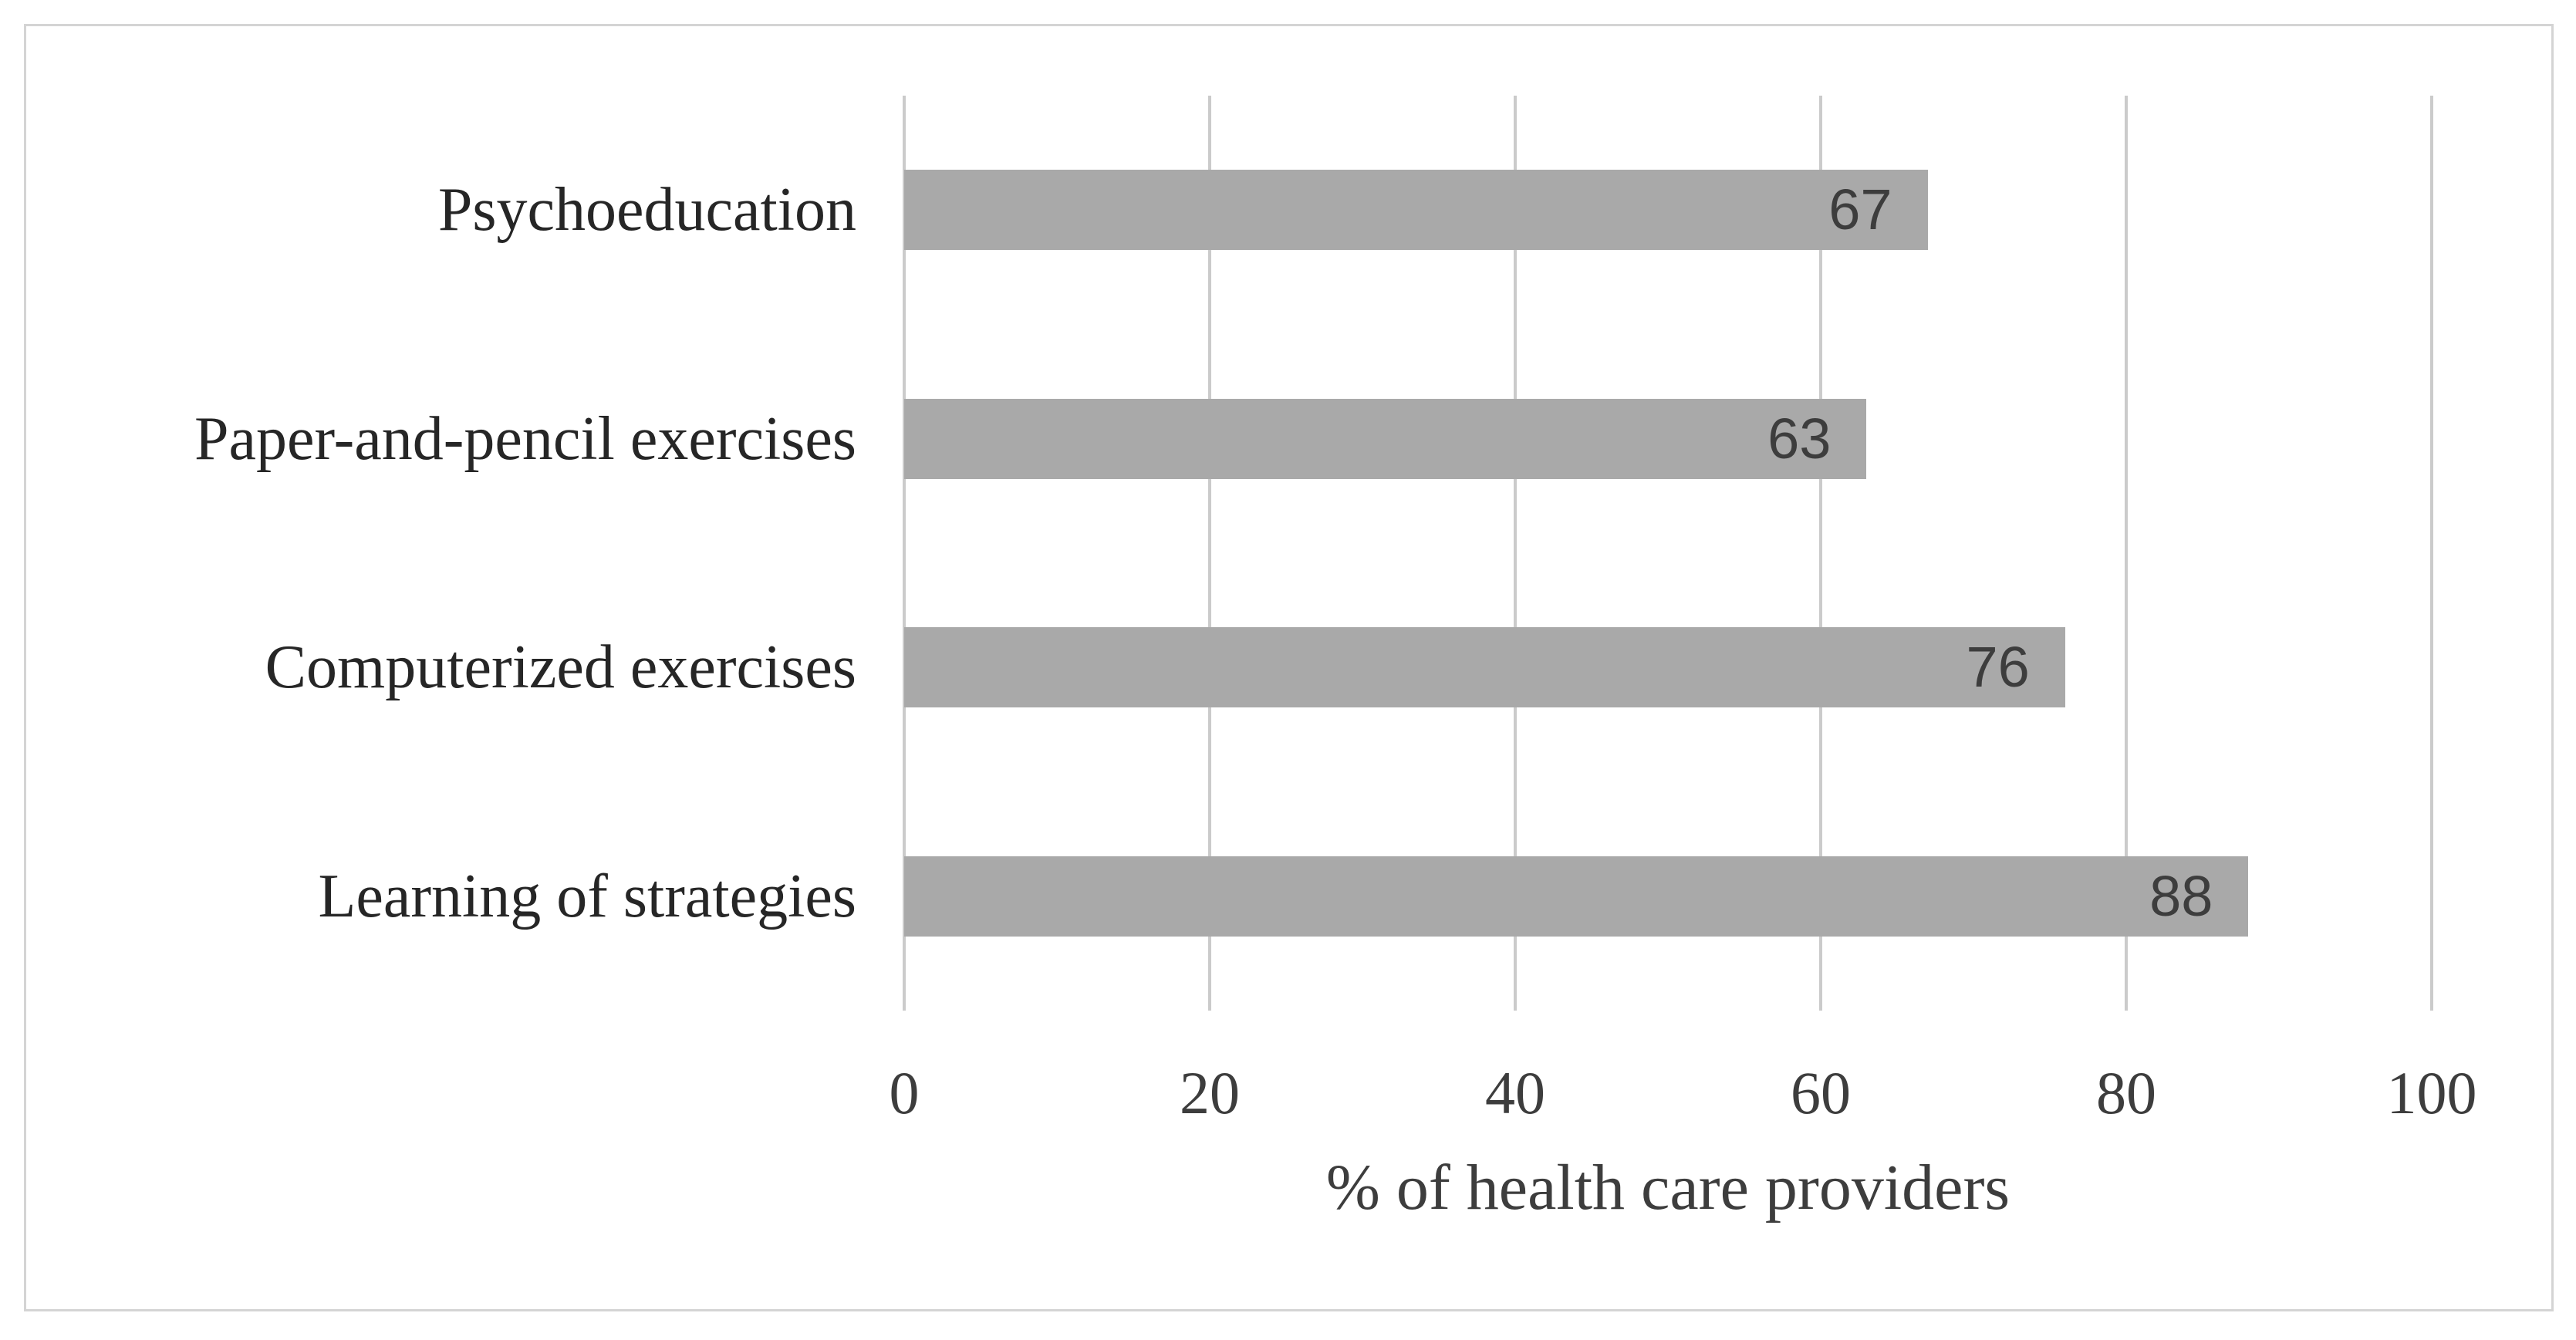 This screenshot has height=1340, width=2576. Describe the element at coordinates (2431, 1092) in the screenshot. I see `x-tick-label-100: 100` at that location.